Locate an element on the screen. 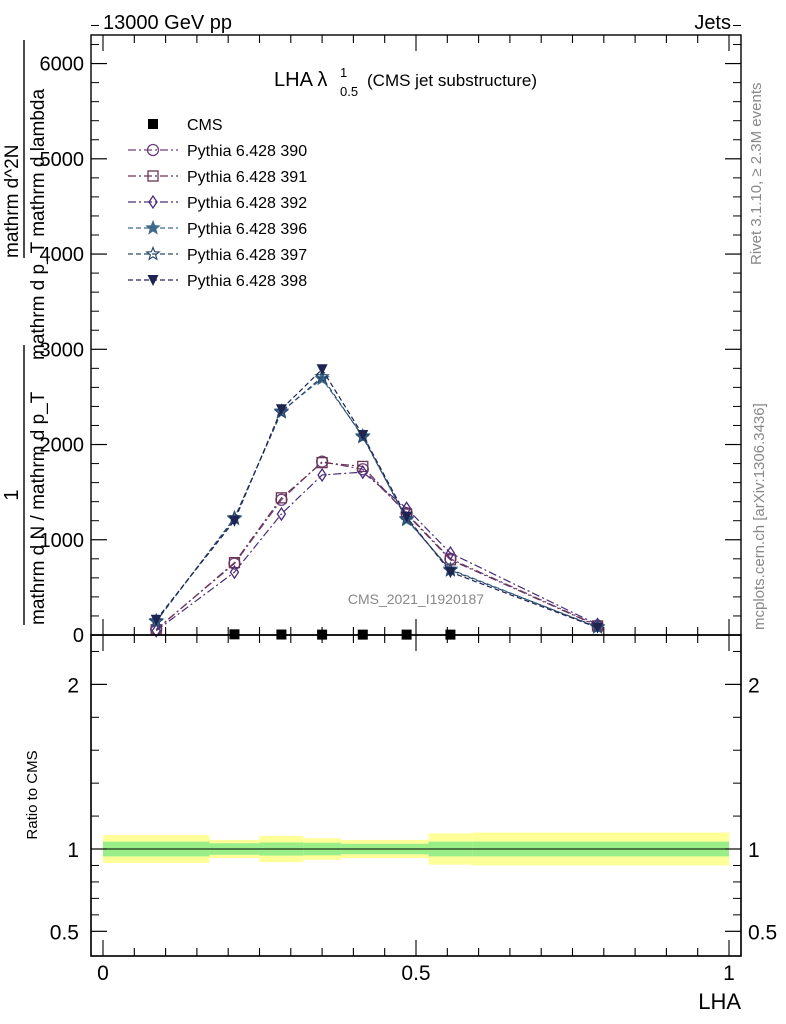 This screenshot has height=1024, width=786. ratio-xtick-label: 0 is located at coordinates (103, 973).